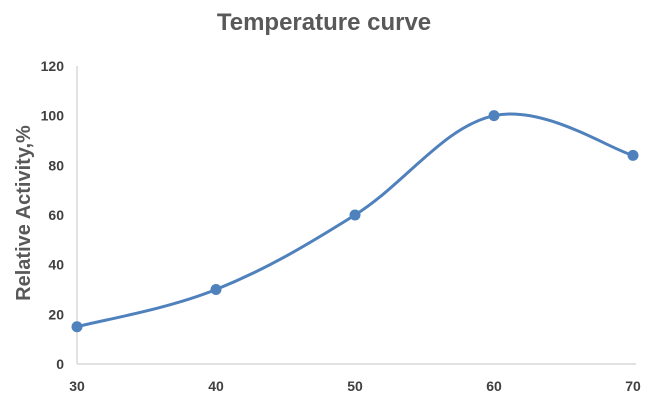  Describe the element at coordinates (53, 116) in the screenshot. I see `y-tick-label: 100` at that location.